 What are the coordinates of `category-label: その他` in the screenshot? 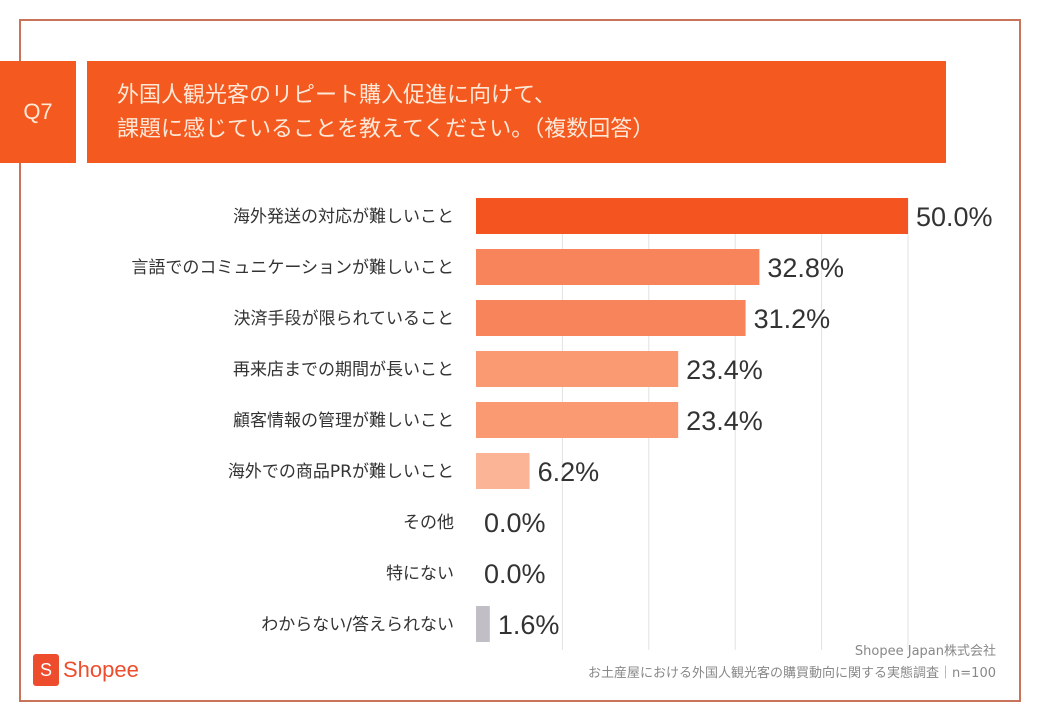 It's located at (428, 523).